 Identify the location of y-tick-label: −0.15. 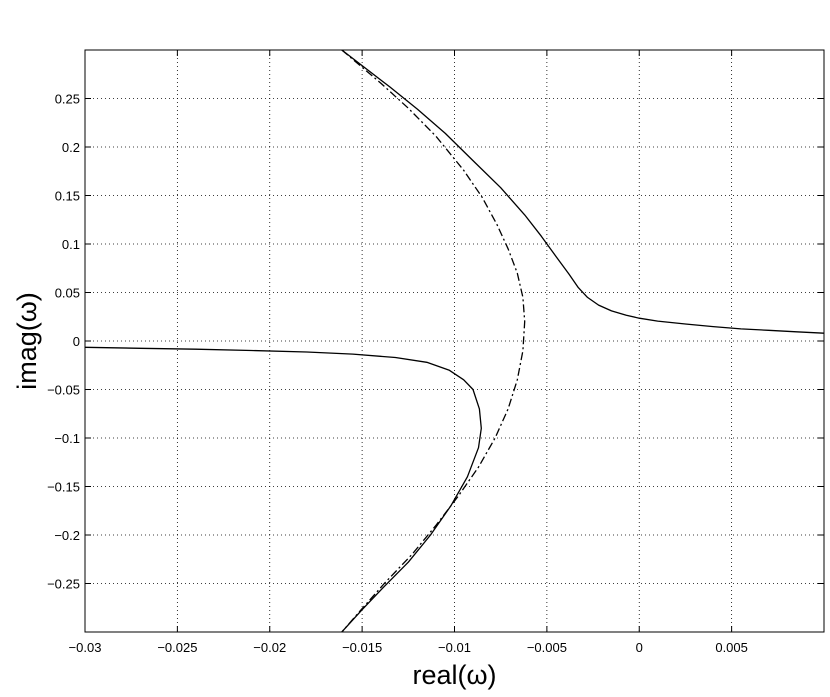
(63, 487).